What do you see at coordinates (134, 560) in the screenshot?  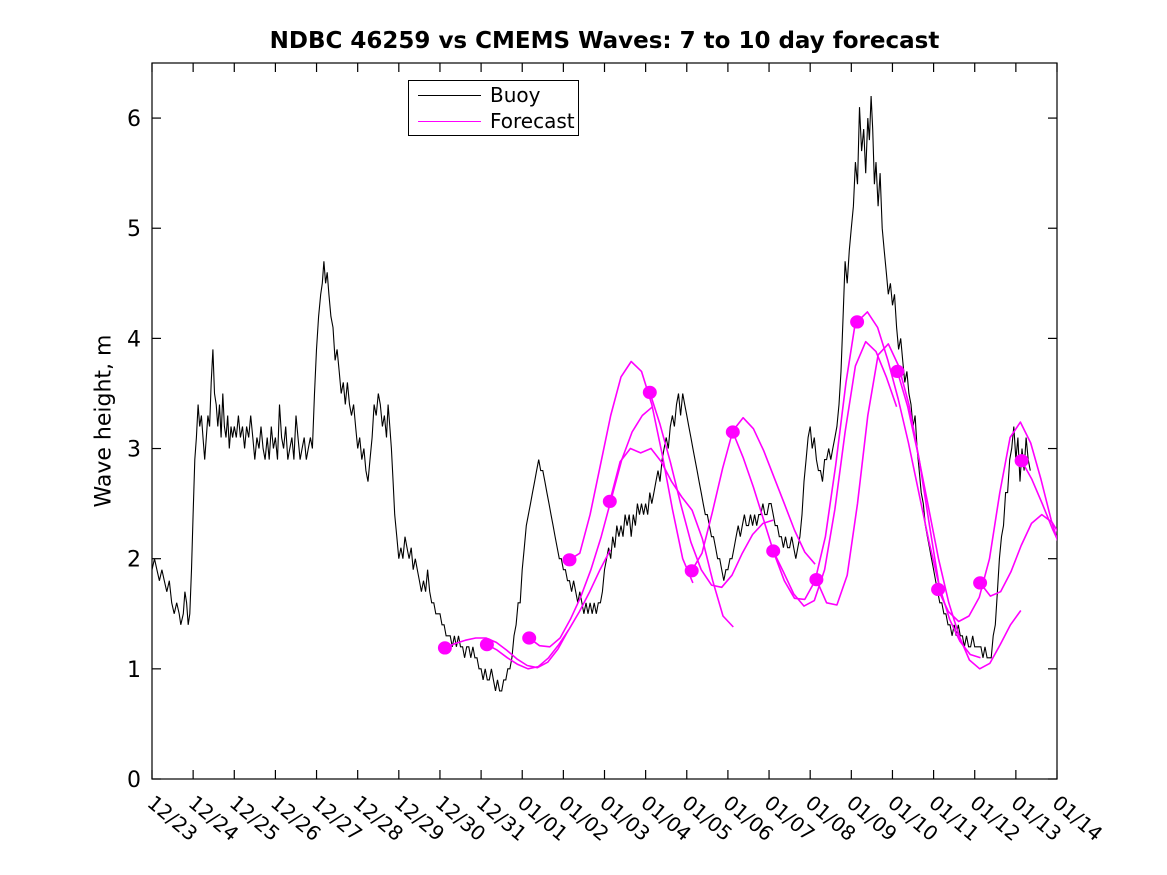 I see `y-tick-label: 2` at bounding box center [134, 560].